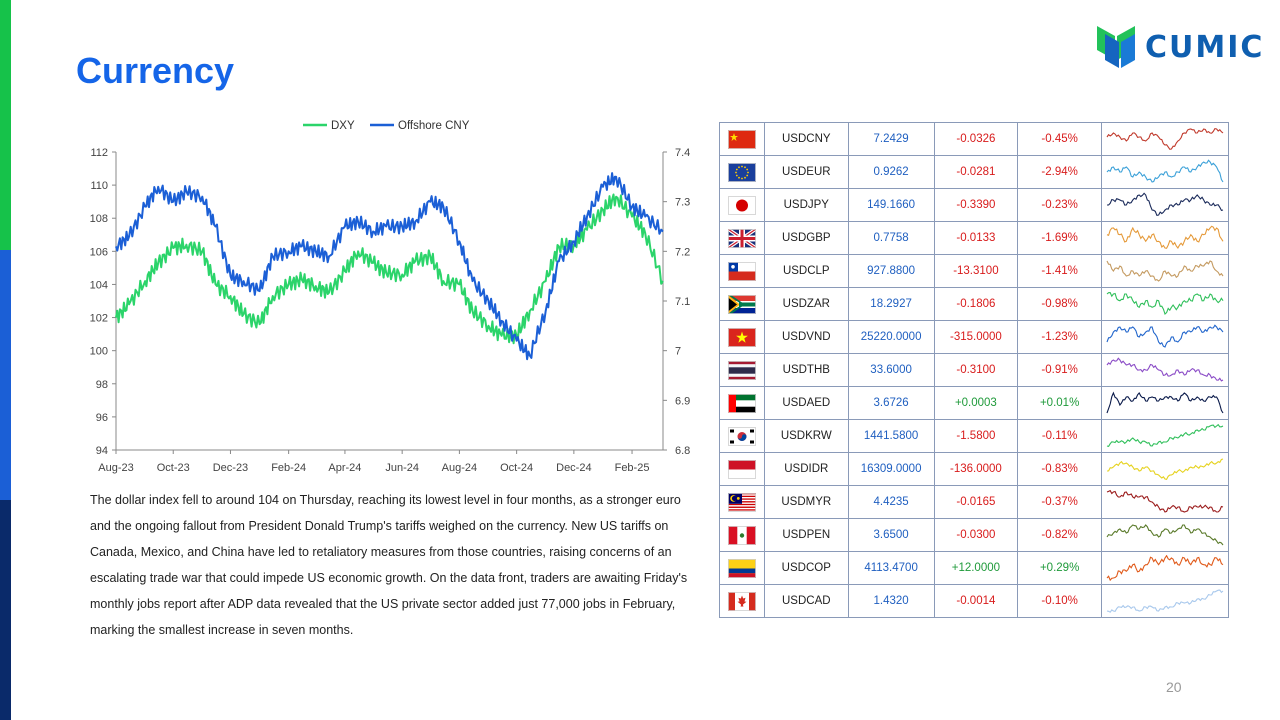 The image size is (1280, 720). What do you see at coordinates (974, 370) in the screenshot?
I see `fx-row-usdthb: USDTHB 33.6000 -0.3100 -0.91%` at bounding box center [974, 370].